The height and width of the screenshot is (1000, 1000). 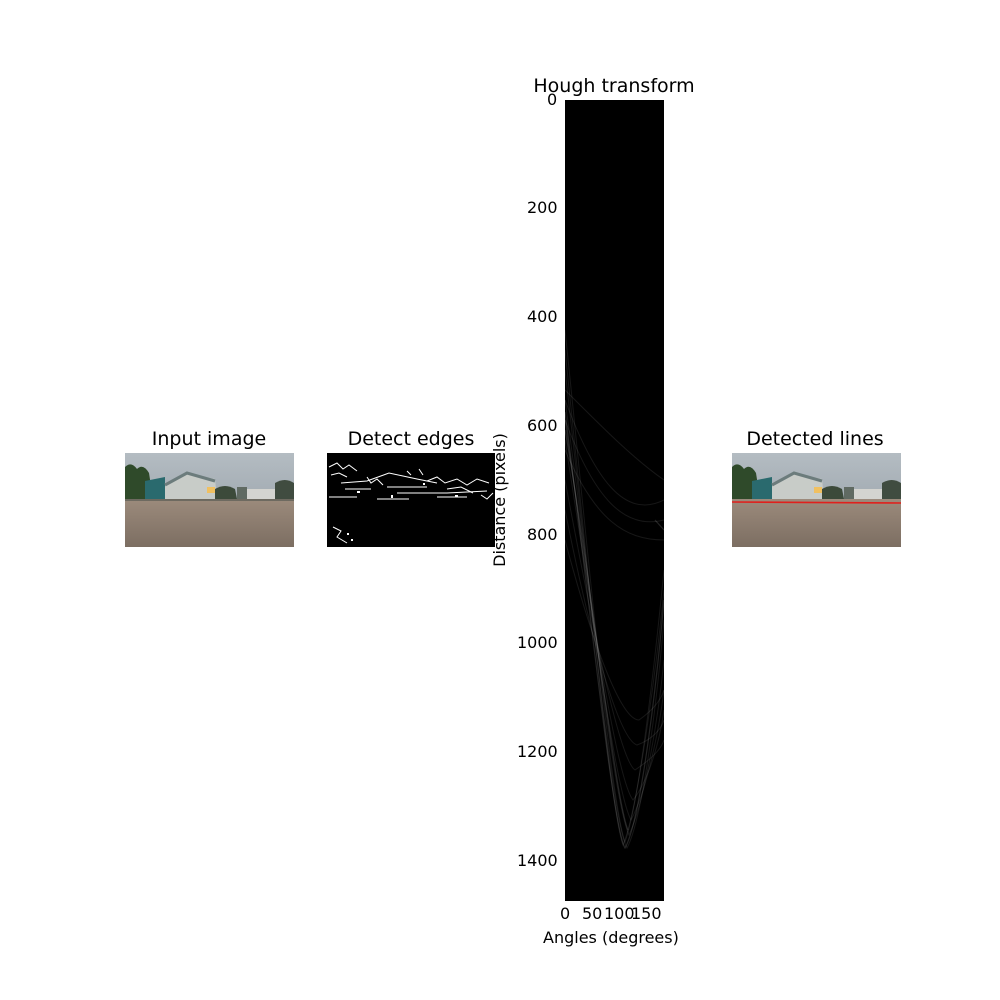 I want to click on edge-map, so click(x=411, y=503).